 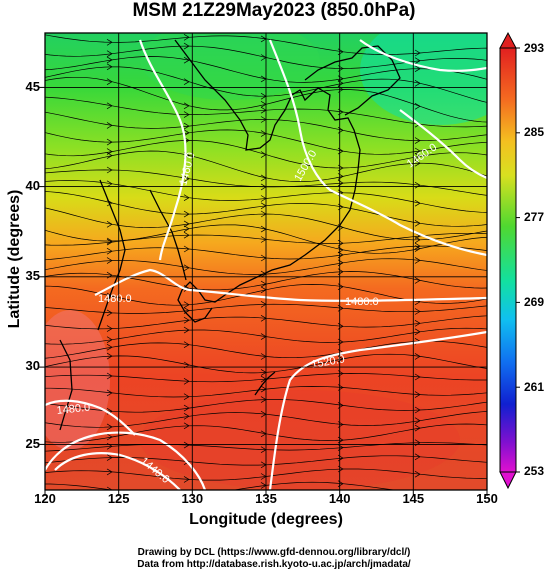 What do you see at coordinates (32, 443) in the screenshot?
I see `y-tick-label: 25` at bounding box center [32, 443].